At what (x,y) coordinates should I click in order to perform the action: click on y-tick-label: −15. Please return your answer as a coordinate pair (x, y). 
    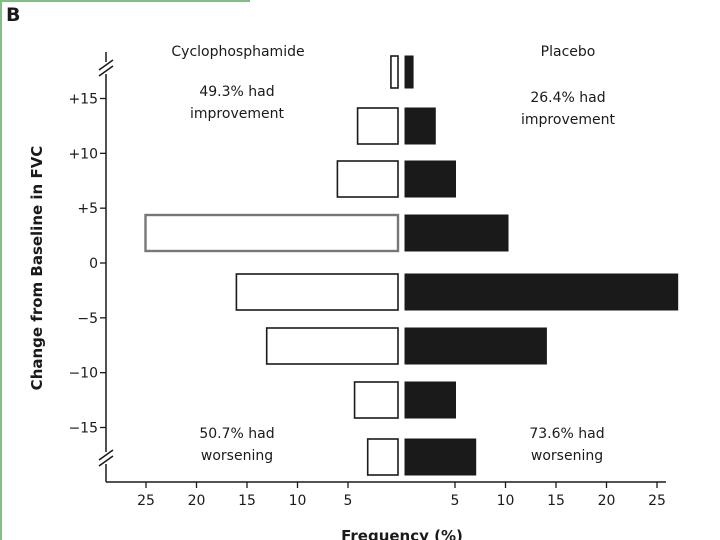
    Looking at the image, I should click on (83, 429).